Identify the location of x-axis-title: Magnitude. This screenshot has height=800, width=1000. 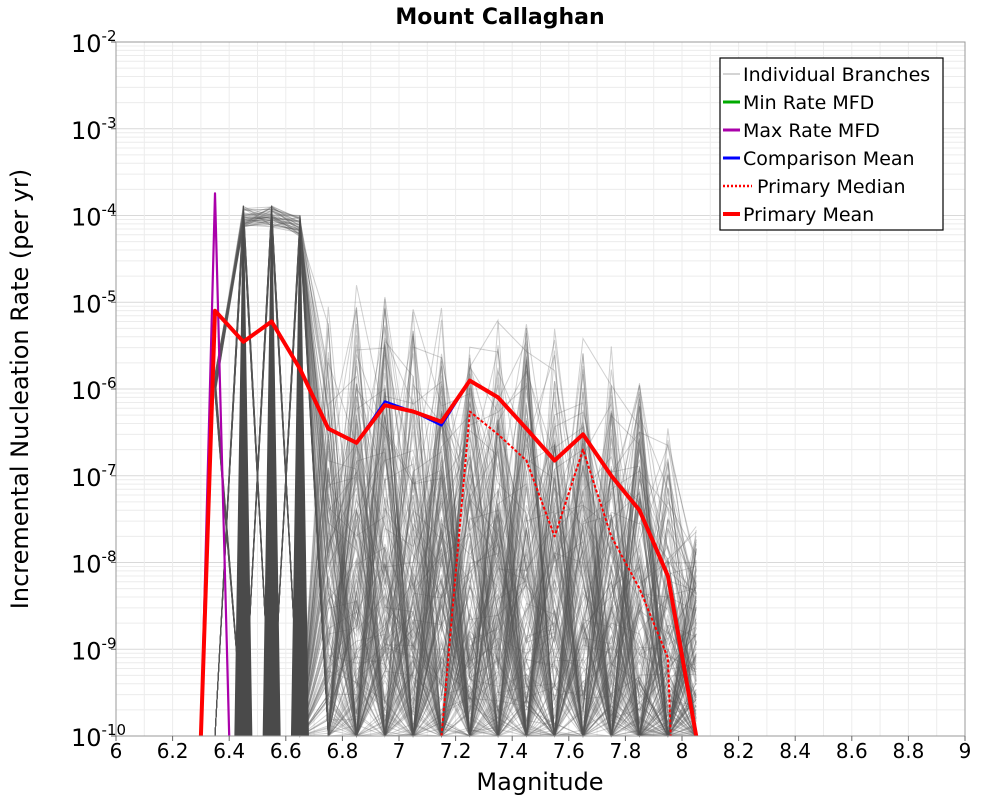
(539, 782).